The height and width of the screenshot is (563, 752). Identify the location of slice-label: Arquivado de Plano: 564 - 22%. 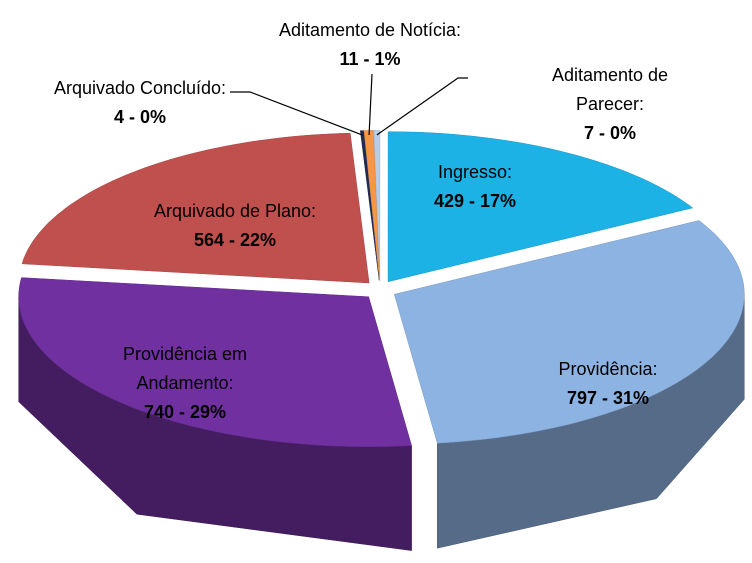
(235, 226).